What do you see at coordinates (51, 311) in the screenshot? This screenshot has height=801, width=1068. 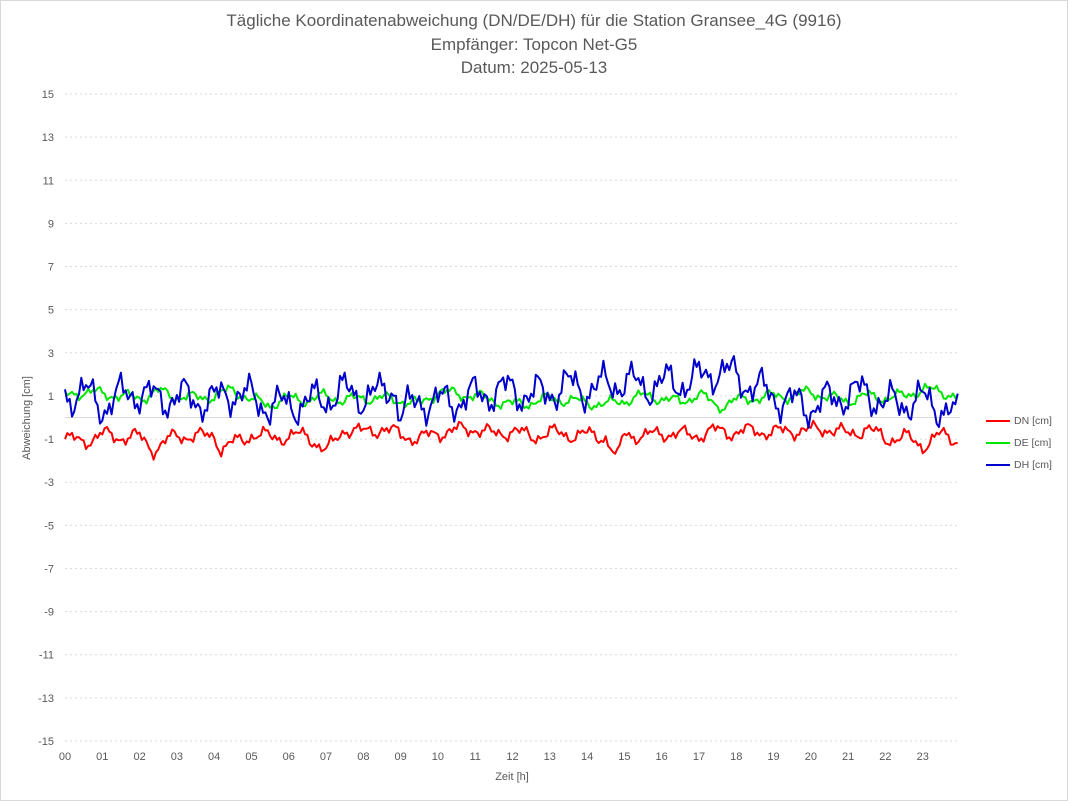 I see `y-tick-label: 5` at bounding box center [51, 311].